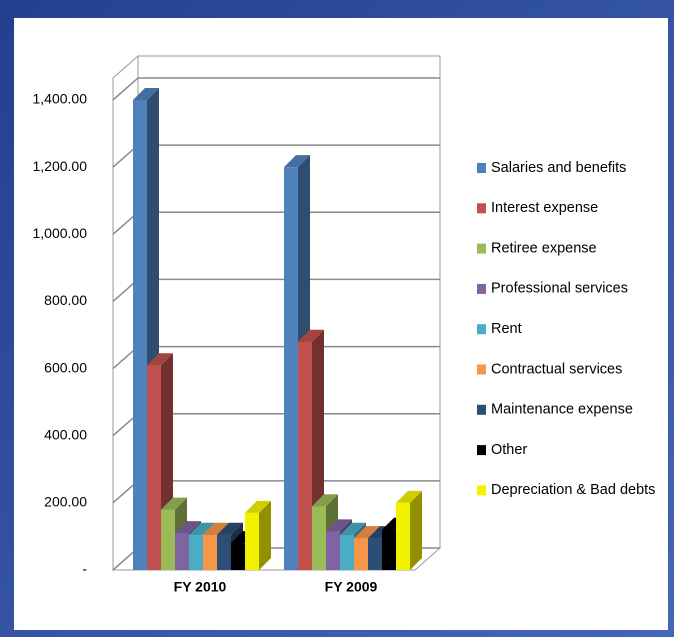 The width and height of the screenshot is (674, 637). I want to click on x-tick-label: FY 2010, so click(200, 587).